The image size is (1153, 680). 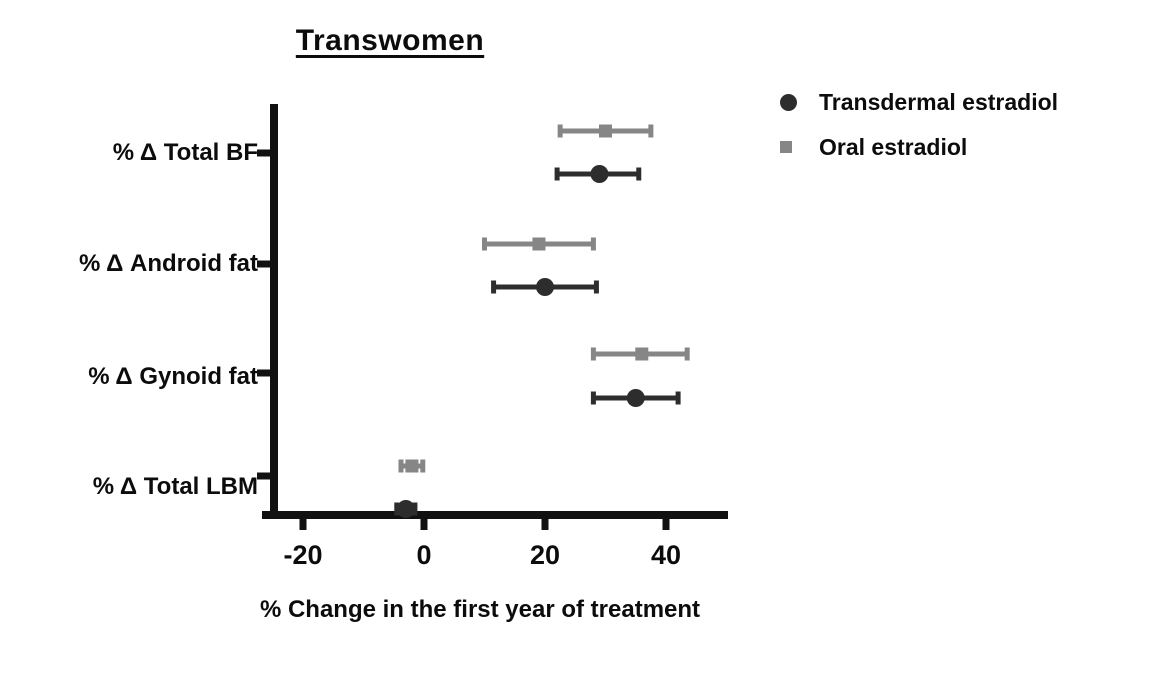 What do you see at coordinates (175, 486) in the screenshot?
I see `y-category-label-total-lbm: % Δ Total LBM` at bounding box center [175, 486].